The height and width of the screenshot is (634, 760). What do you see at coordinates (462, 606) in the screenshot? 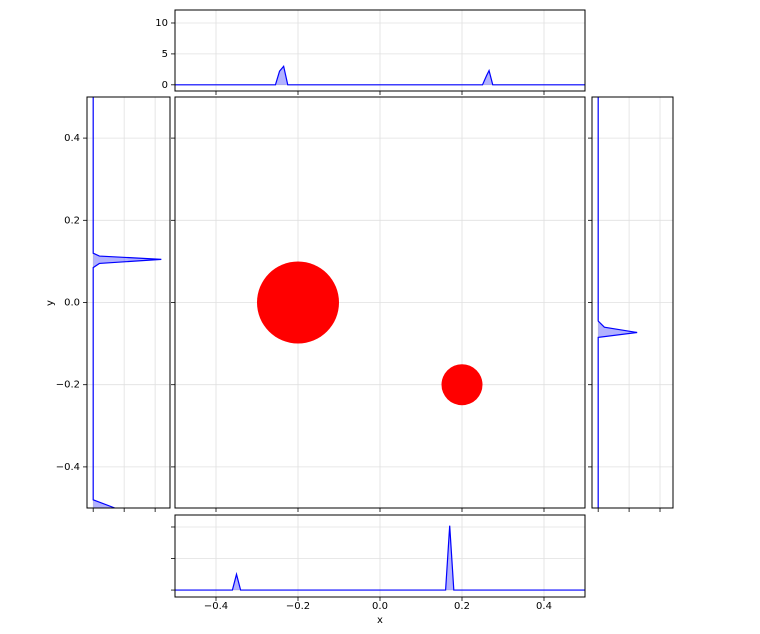
I see `x-tick-label: 0.2` at bounding box center [462, 606].